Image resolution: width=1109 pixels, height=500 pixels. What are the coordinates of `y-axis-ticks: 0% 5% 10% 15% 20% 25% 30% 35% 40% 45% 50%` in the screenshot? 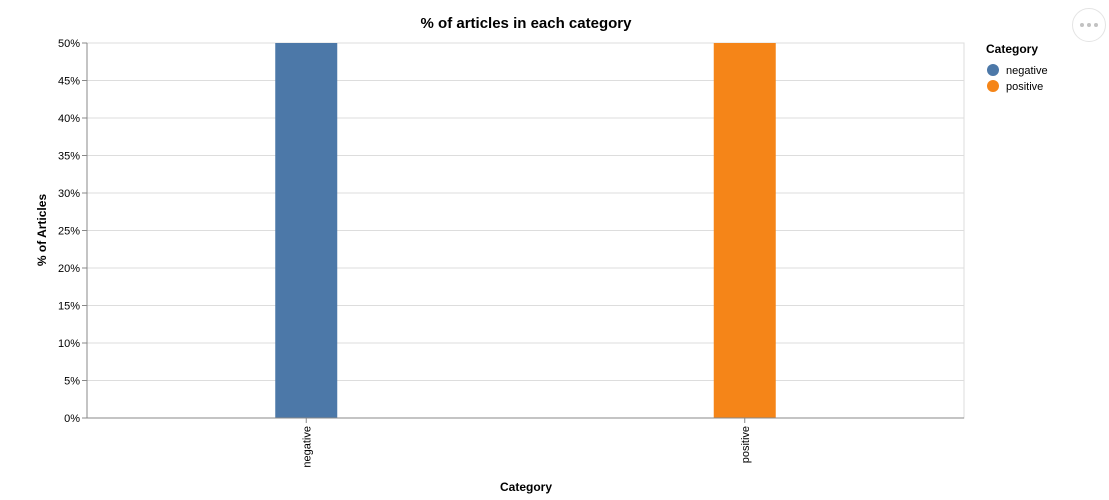 It's located at (72, 231).